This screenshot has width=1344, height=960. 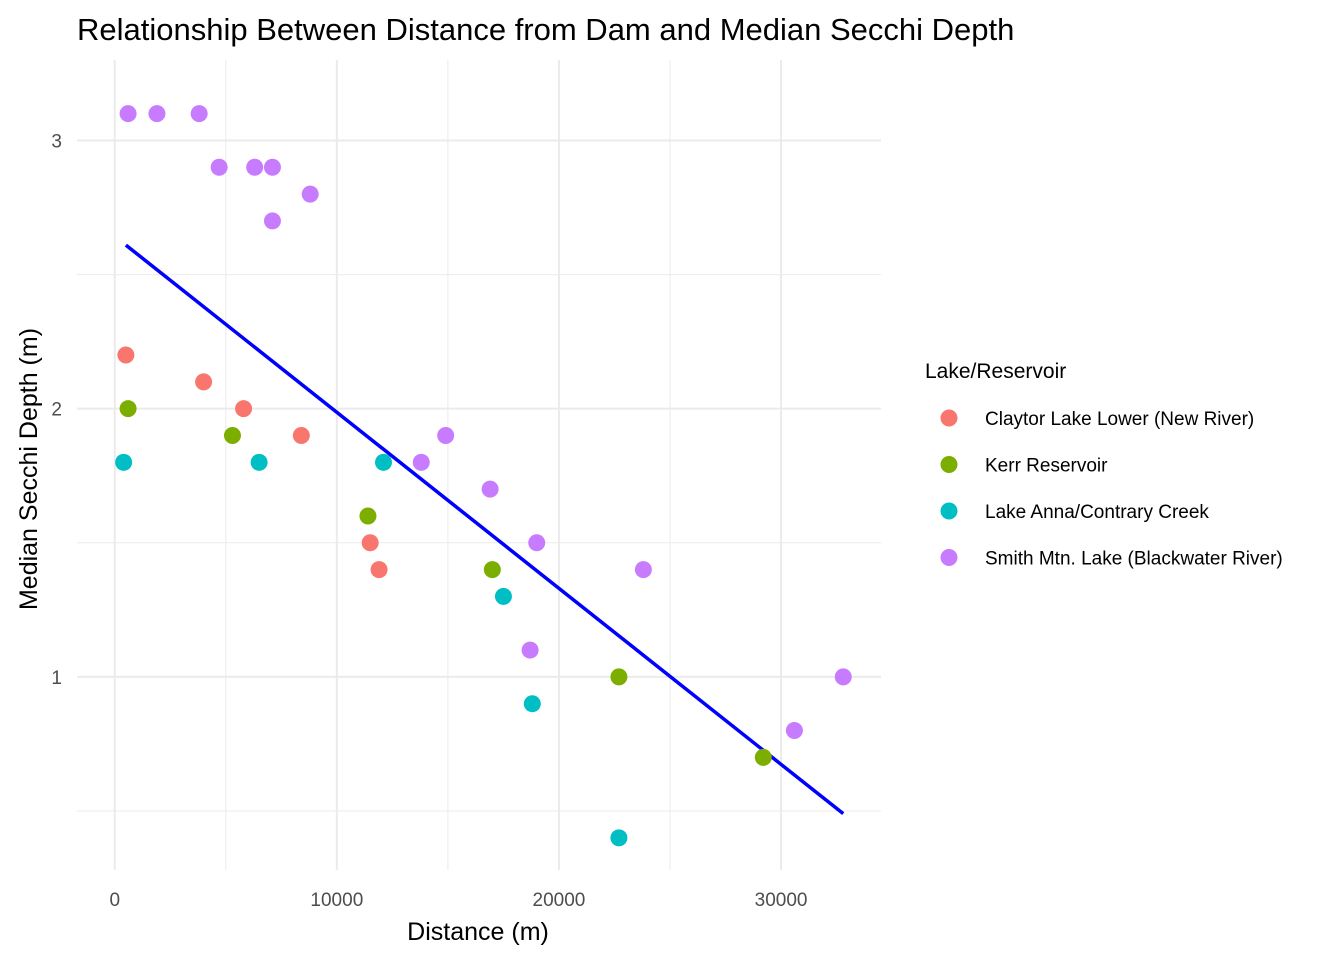 What do you see at coordinates (995, 371) in the screenshot?
I see `legend-title: Lake/Reservoir` at bounding box center [995, 371].